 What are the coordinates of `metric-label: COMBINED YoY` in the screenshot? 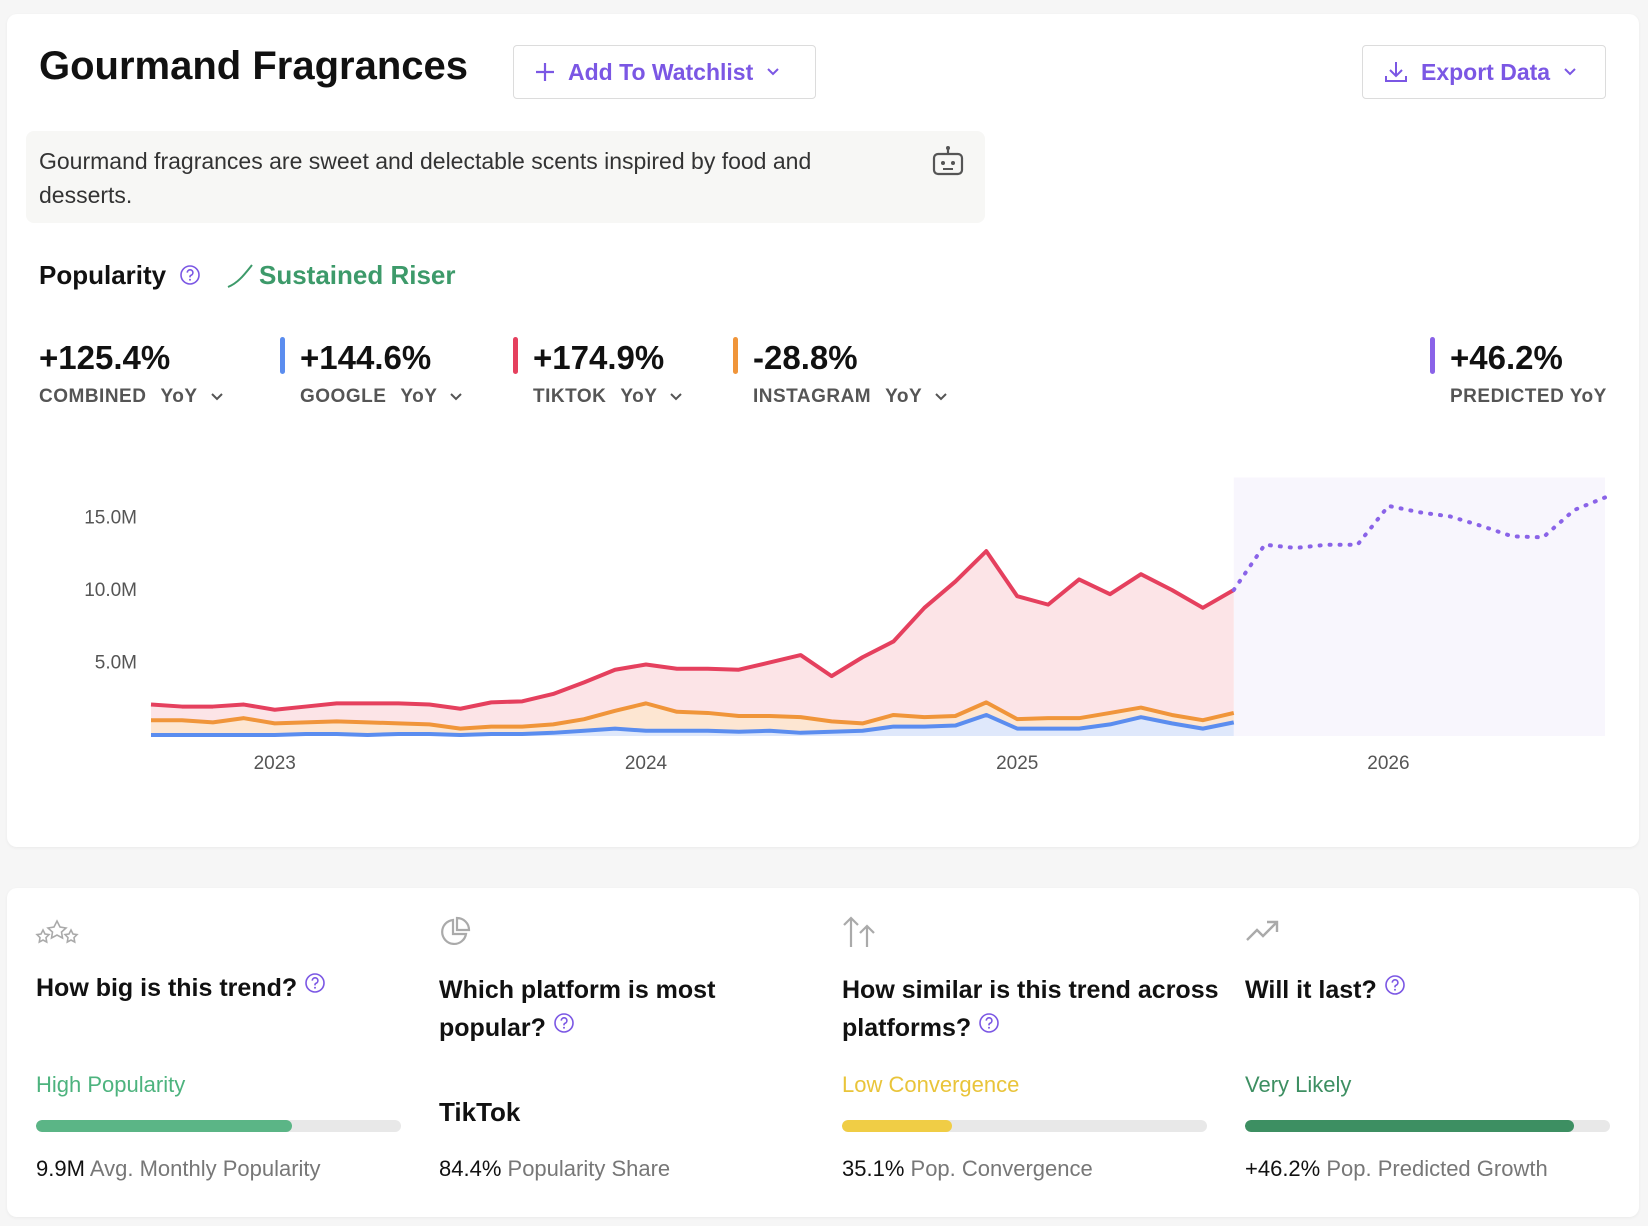 It's located at (131, 397).